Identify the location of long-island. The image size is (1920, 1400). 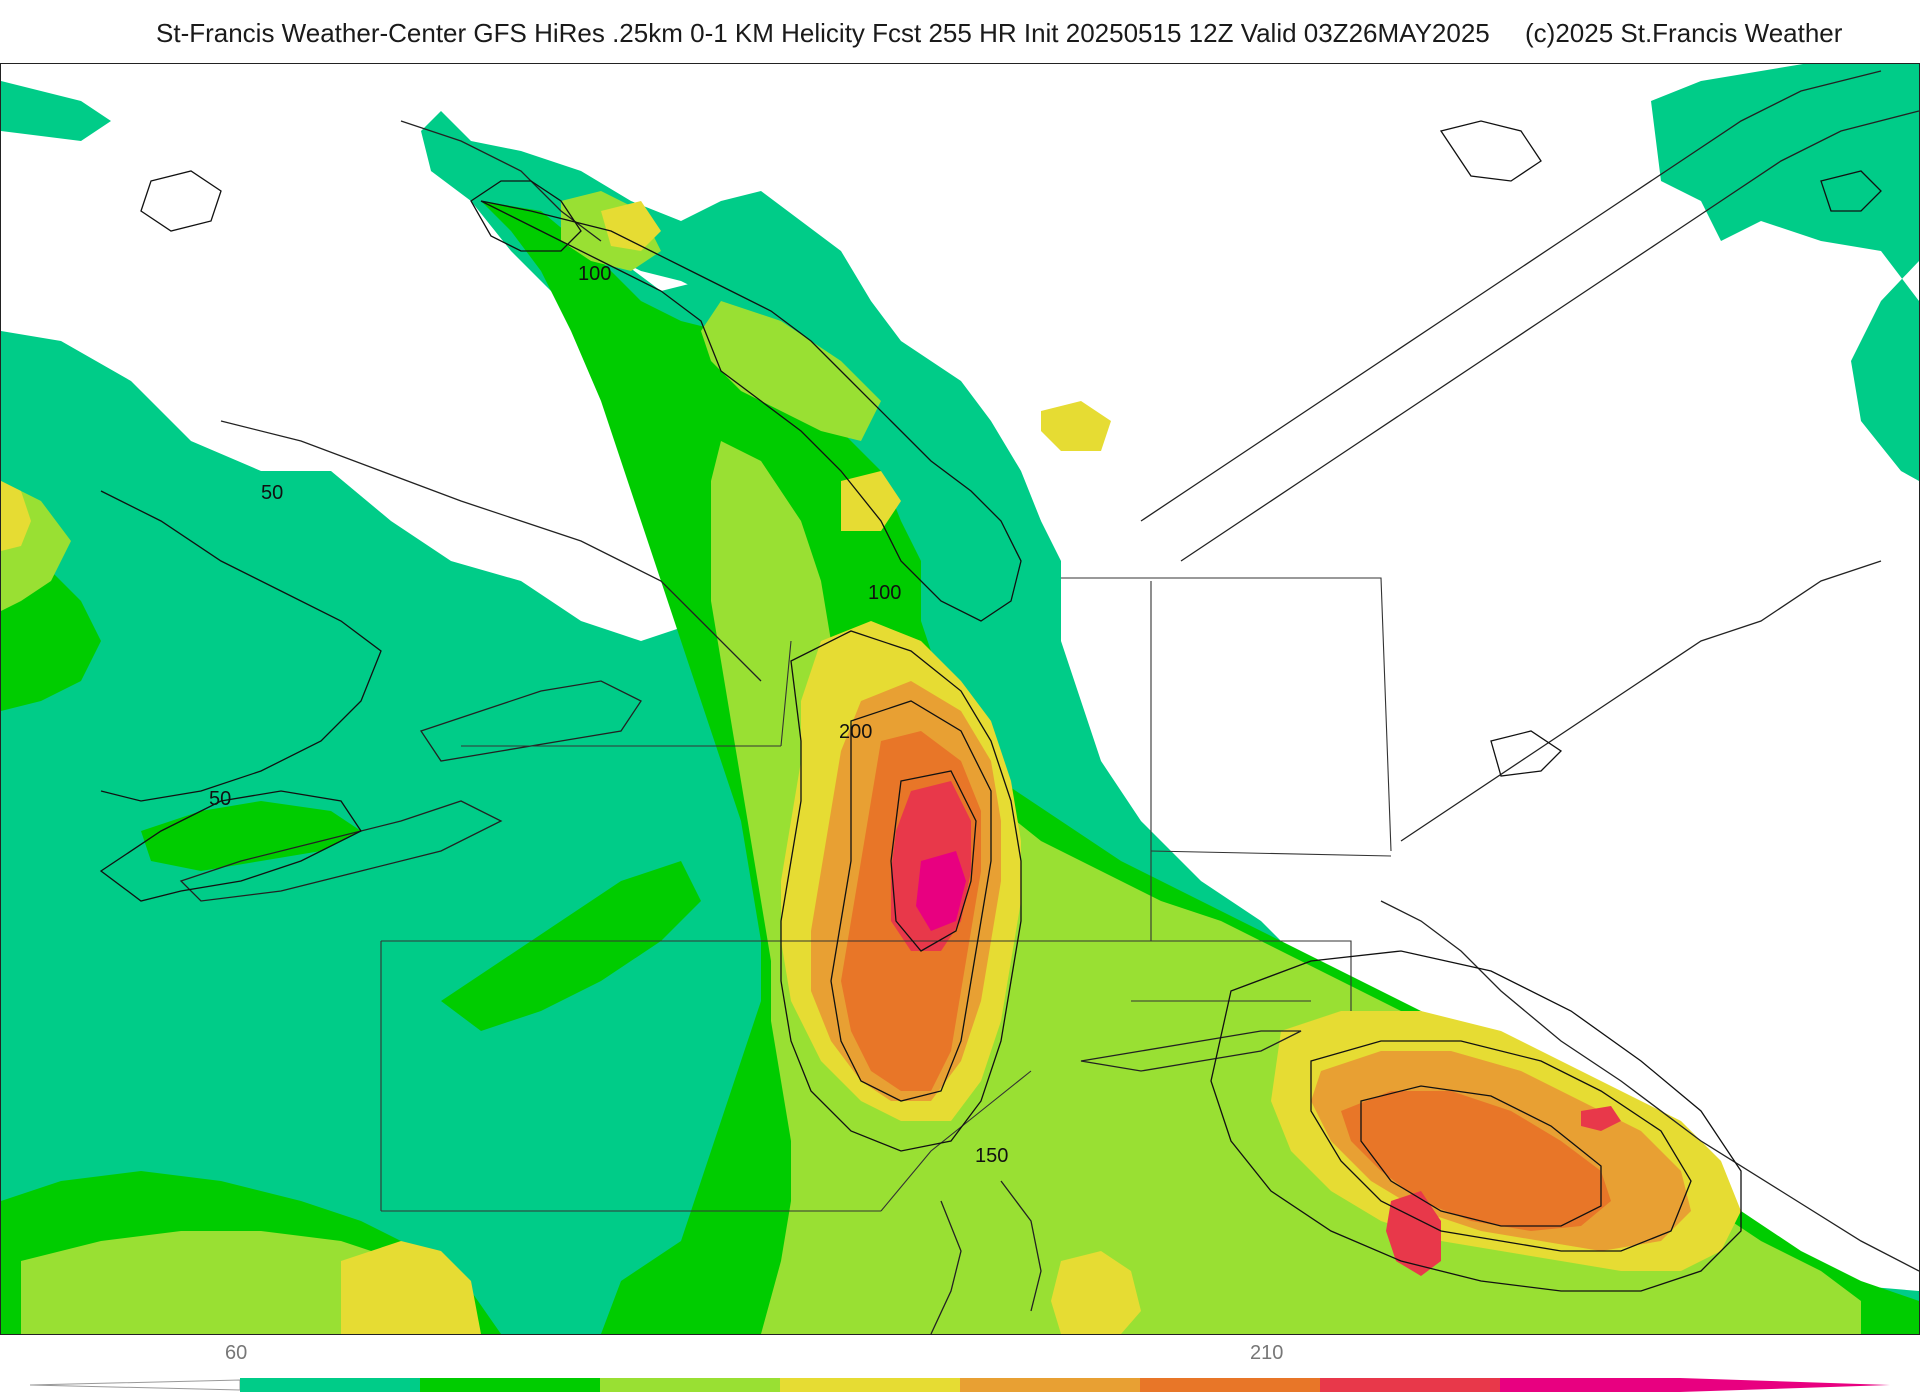
(1191, 1051).